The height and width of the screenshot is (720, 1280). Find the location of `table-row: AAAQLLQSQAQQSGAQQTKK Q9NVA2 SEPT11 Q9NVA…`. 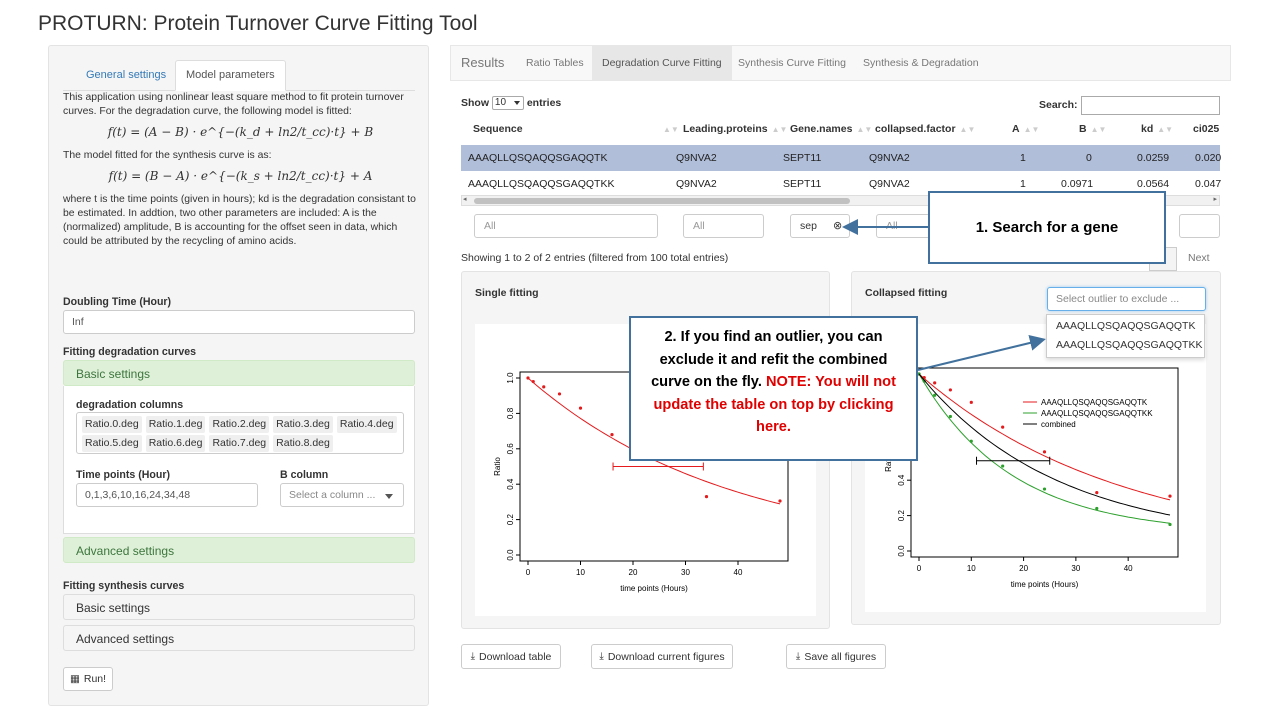

table-row: AAAQLLQSQAQQSGAQQTKK Q9NVA2 SEPT11 Q9NVA… is located at coordinates (841, 184).